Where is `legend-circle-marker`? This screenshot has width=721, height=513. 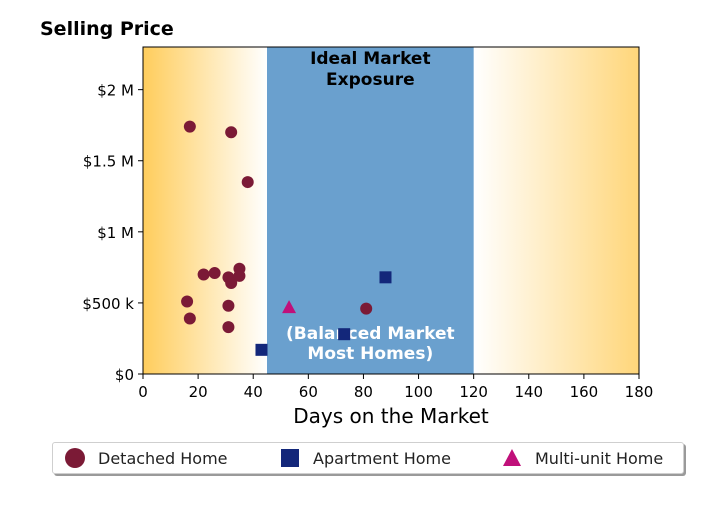
legend-circle-marker is located at coordinates (75, 458).